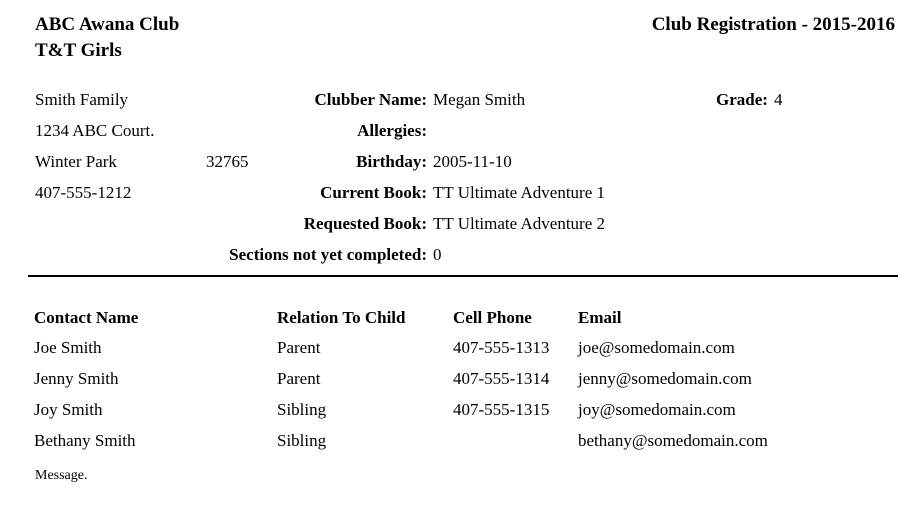  I want to click on birthday-label: Birthday:, so click(391, 161).